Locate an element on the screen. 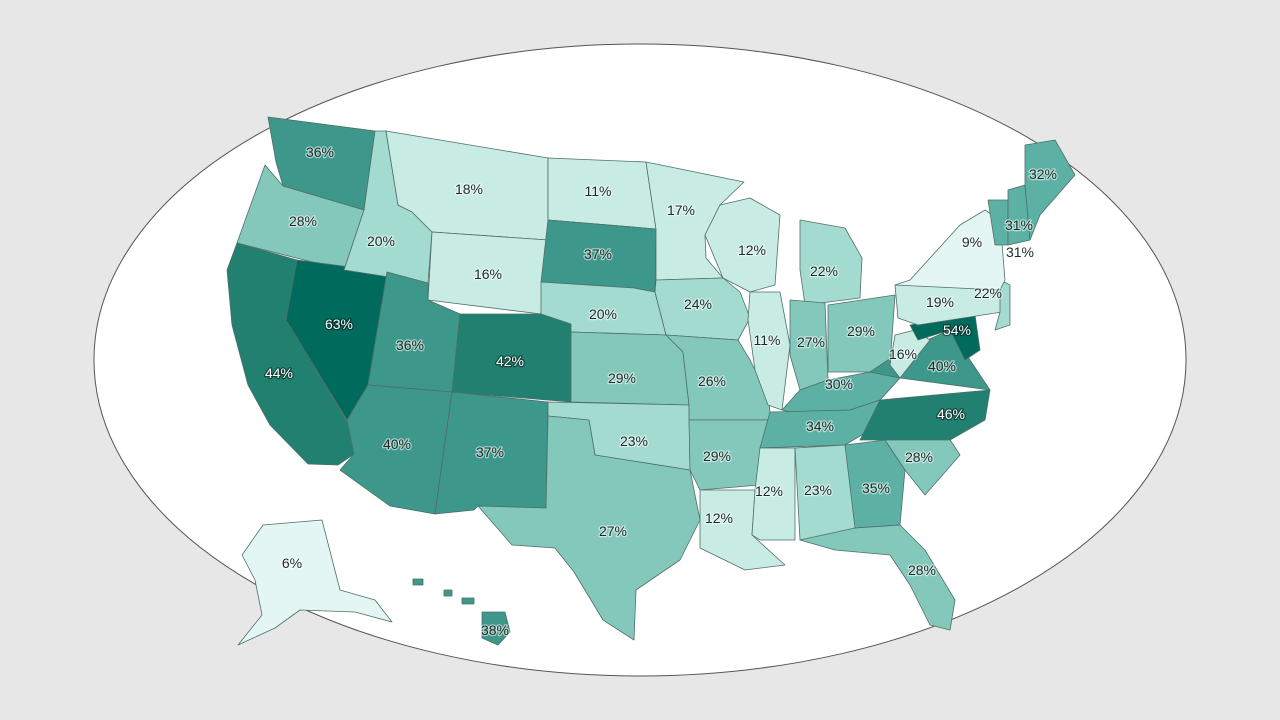 The image size is (1280, 720). state-label-fl: 28% is located at coordinates (922, 570).